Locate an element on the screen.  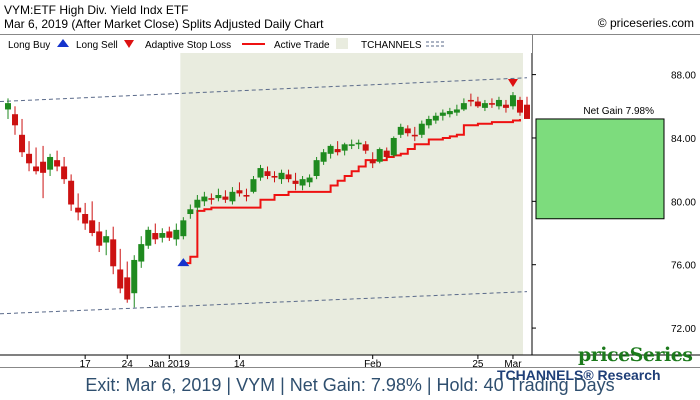
net-gain-group: Net Gain 7.98% is located at coordinates (600, 163).